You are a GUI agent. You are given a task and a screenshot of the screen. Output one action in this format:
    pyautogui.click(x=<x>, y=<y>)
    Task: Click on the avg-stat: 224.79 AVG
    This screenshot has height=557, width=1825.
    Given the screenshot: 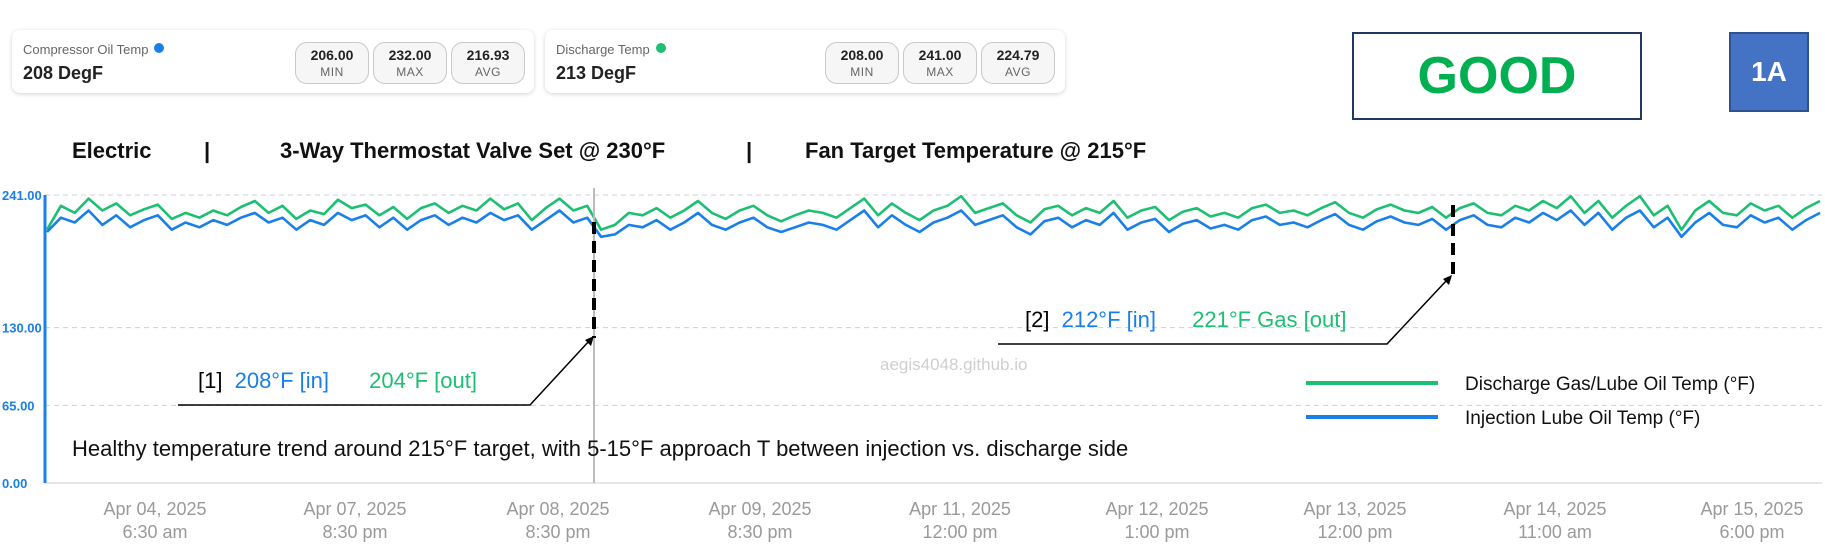 What is the action you would take?
    pyautogui.click(x=1018, y=63)
    